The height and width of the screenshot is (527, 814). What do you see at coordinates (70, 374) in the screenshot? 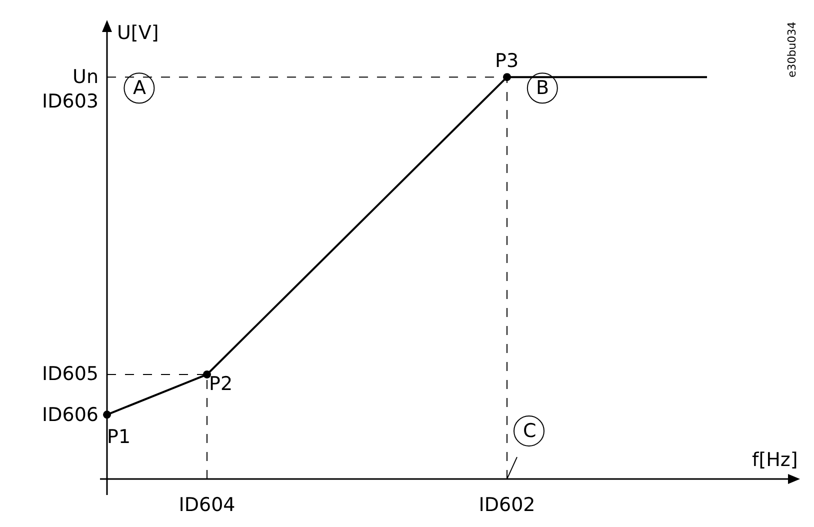
I see `annotation: ID605` at bounding box center [70, 374].